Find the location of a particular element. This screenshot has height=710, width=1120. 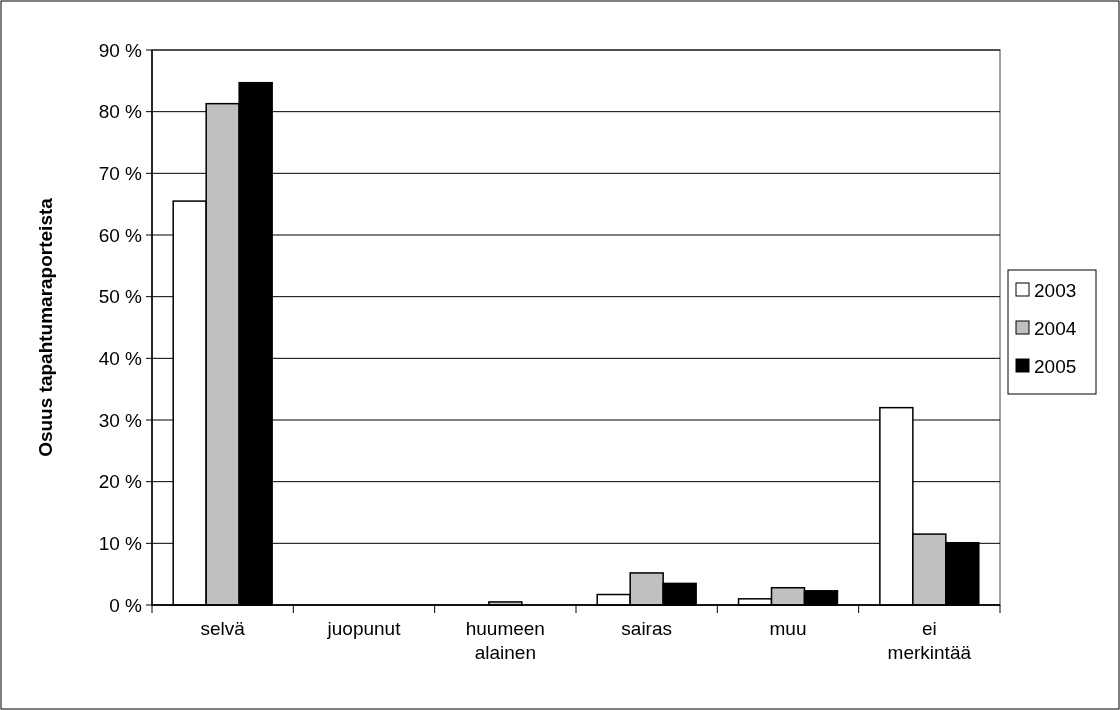

y-tick-label: 50 % is located at coordinates (120, 297).